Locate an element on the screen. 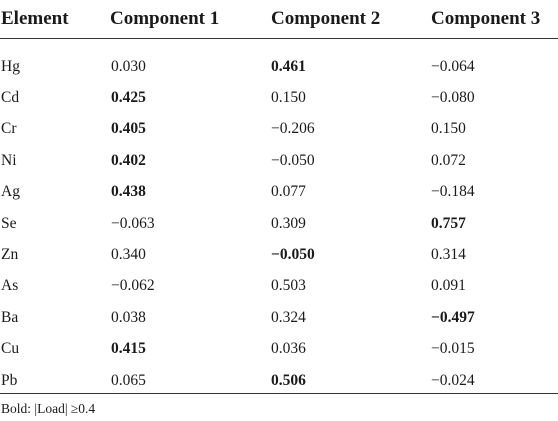  component-3-cell: −0.080 is located at coordinates (453, 98).